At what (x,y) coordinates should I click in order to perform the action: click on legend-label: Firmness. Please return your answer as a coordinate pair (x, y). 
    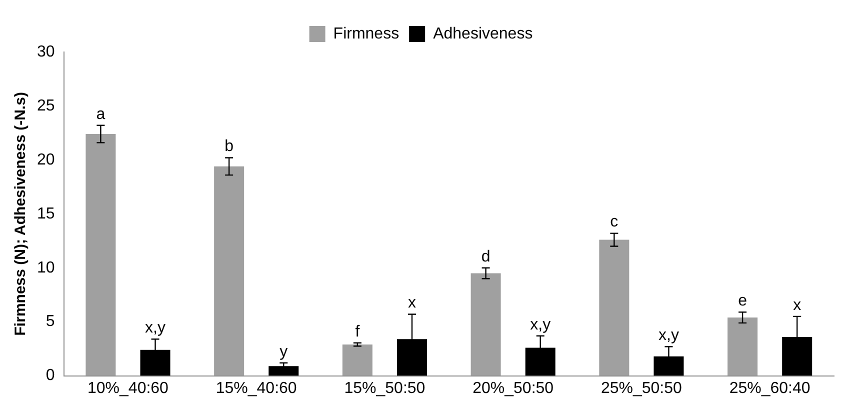
    Looking at the image, I should click on (366, 33).